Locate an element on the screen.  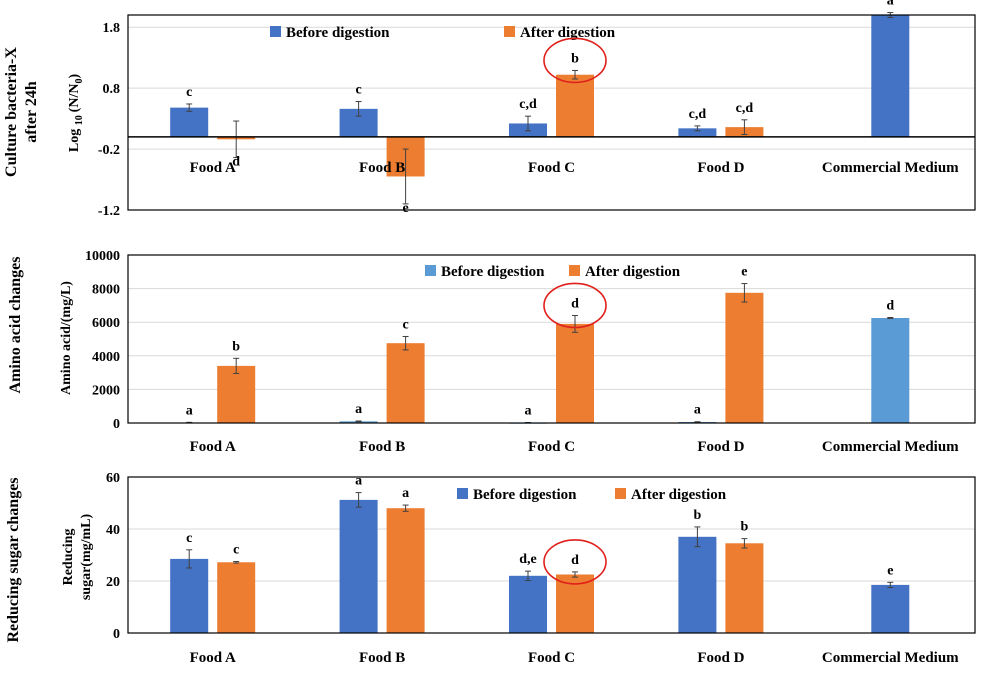
y-tick-label: 6000 is located at coordinates (106, 323).